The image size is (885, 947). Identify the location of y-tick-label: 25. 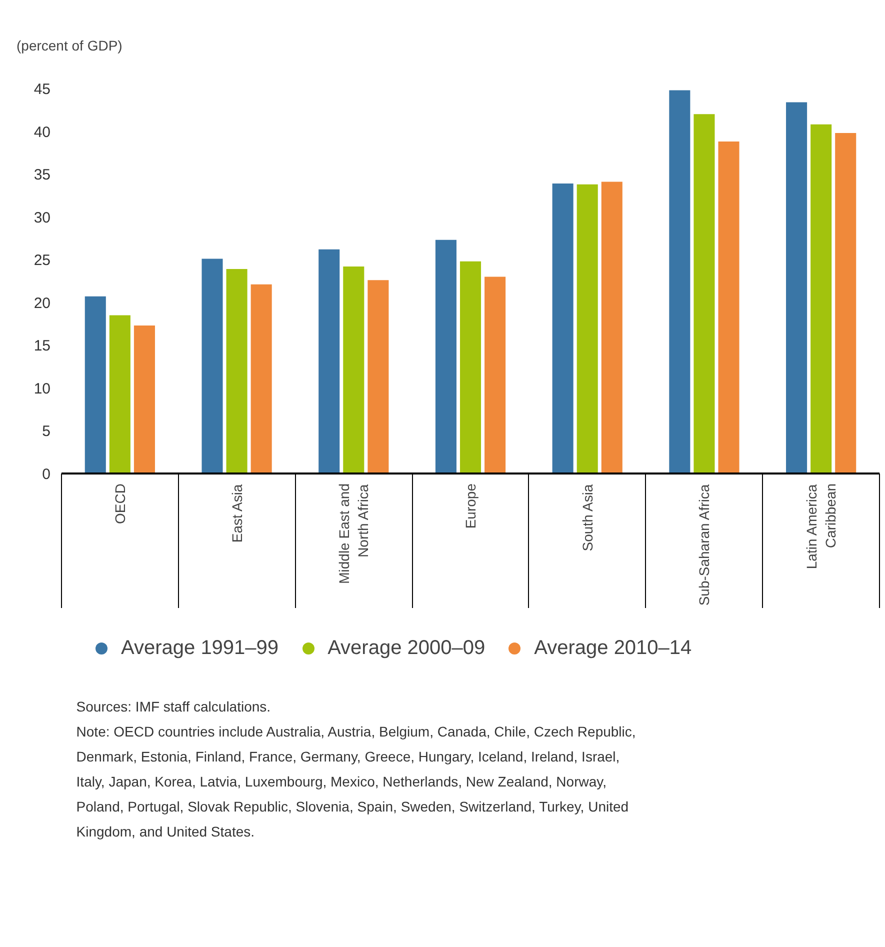
(42, 261).